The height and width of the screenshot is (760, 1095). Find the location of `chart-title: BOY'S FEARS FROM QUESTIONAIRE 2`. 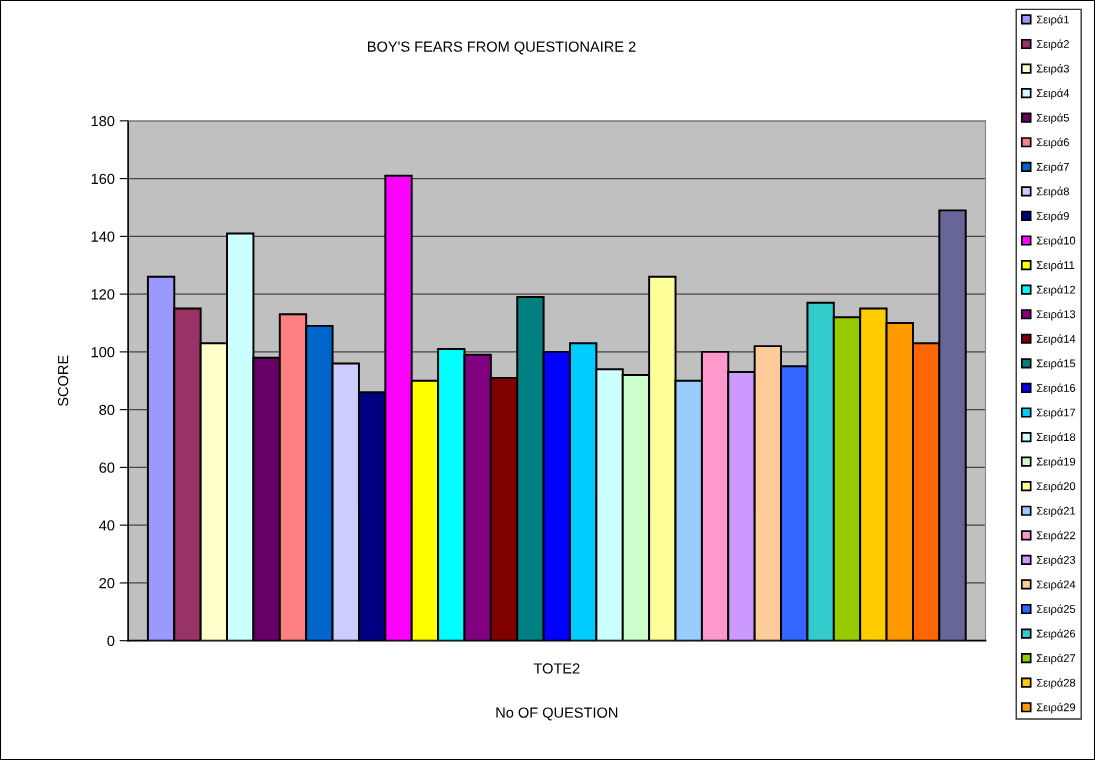

chart-title: BOY'S FEARS FROM QUESTIONAIRE 2 is located at coordinates (502, 48).